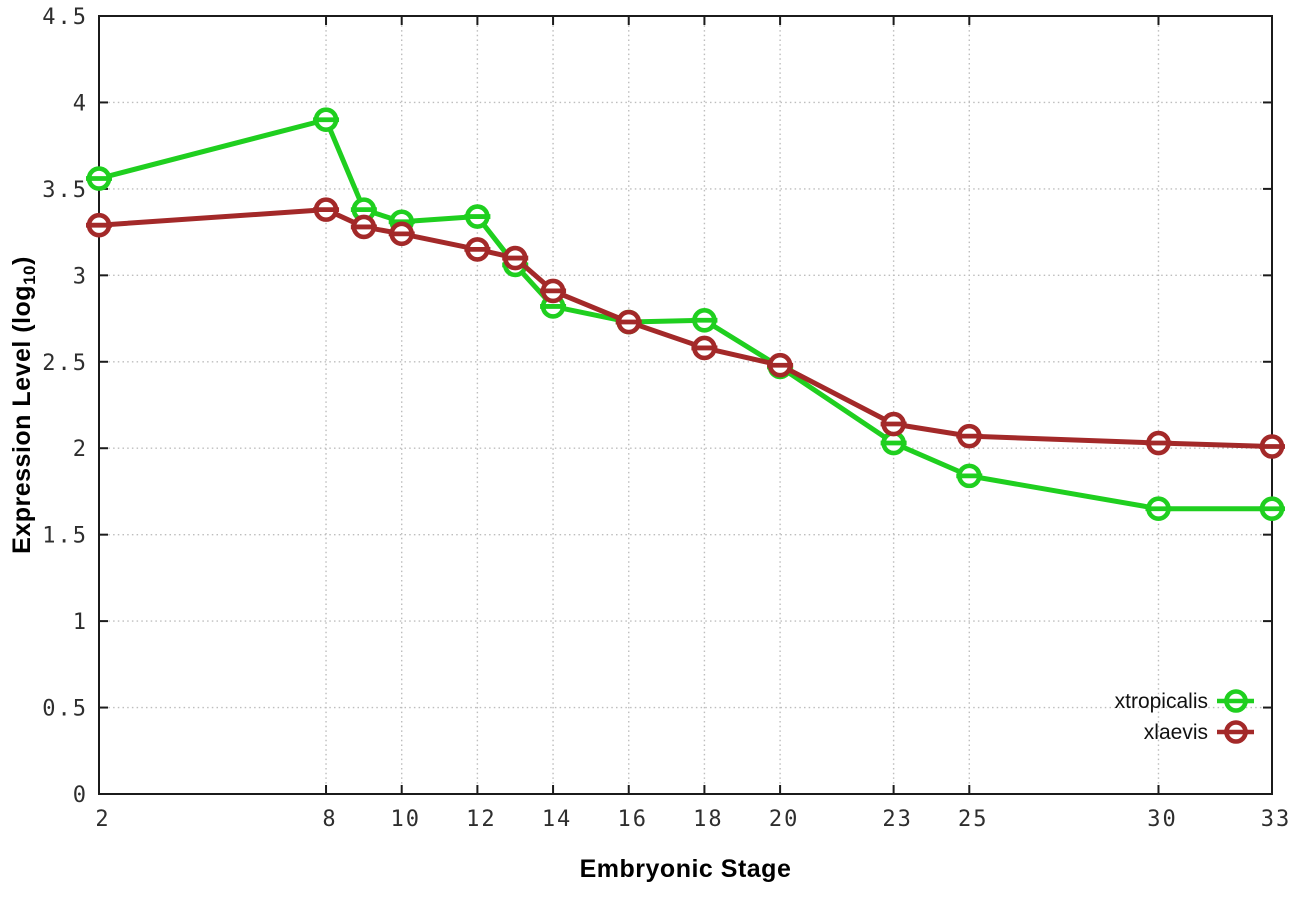 Image resolution: width=1296 pixels, height=907 pixels. Describe the element at coordinates (557, 819) in the screenshot. I see `x-tick-label: 14` at that location.